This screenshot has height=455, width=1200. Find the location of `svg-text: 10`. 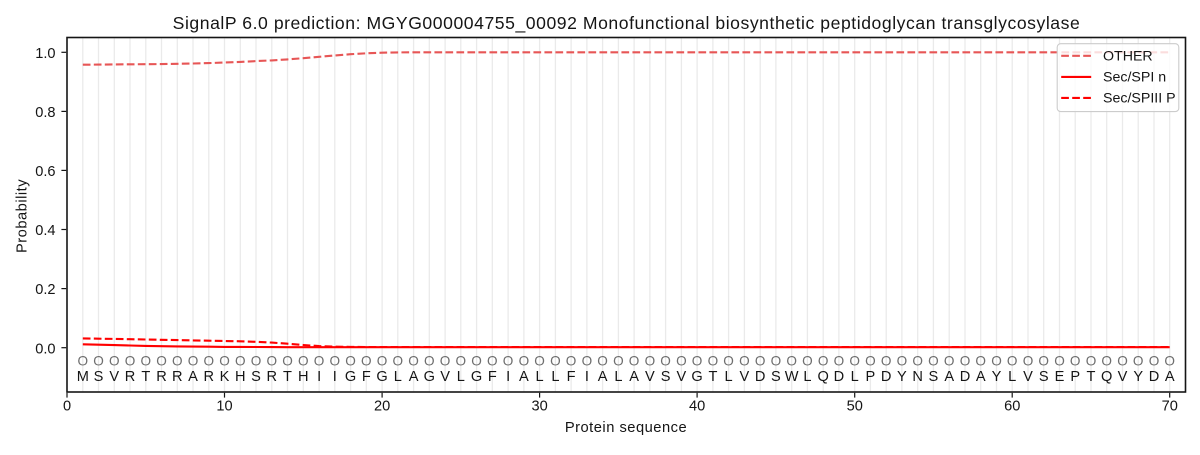

svg-text: 10 is located at coordinates (224, 406).